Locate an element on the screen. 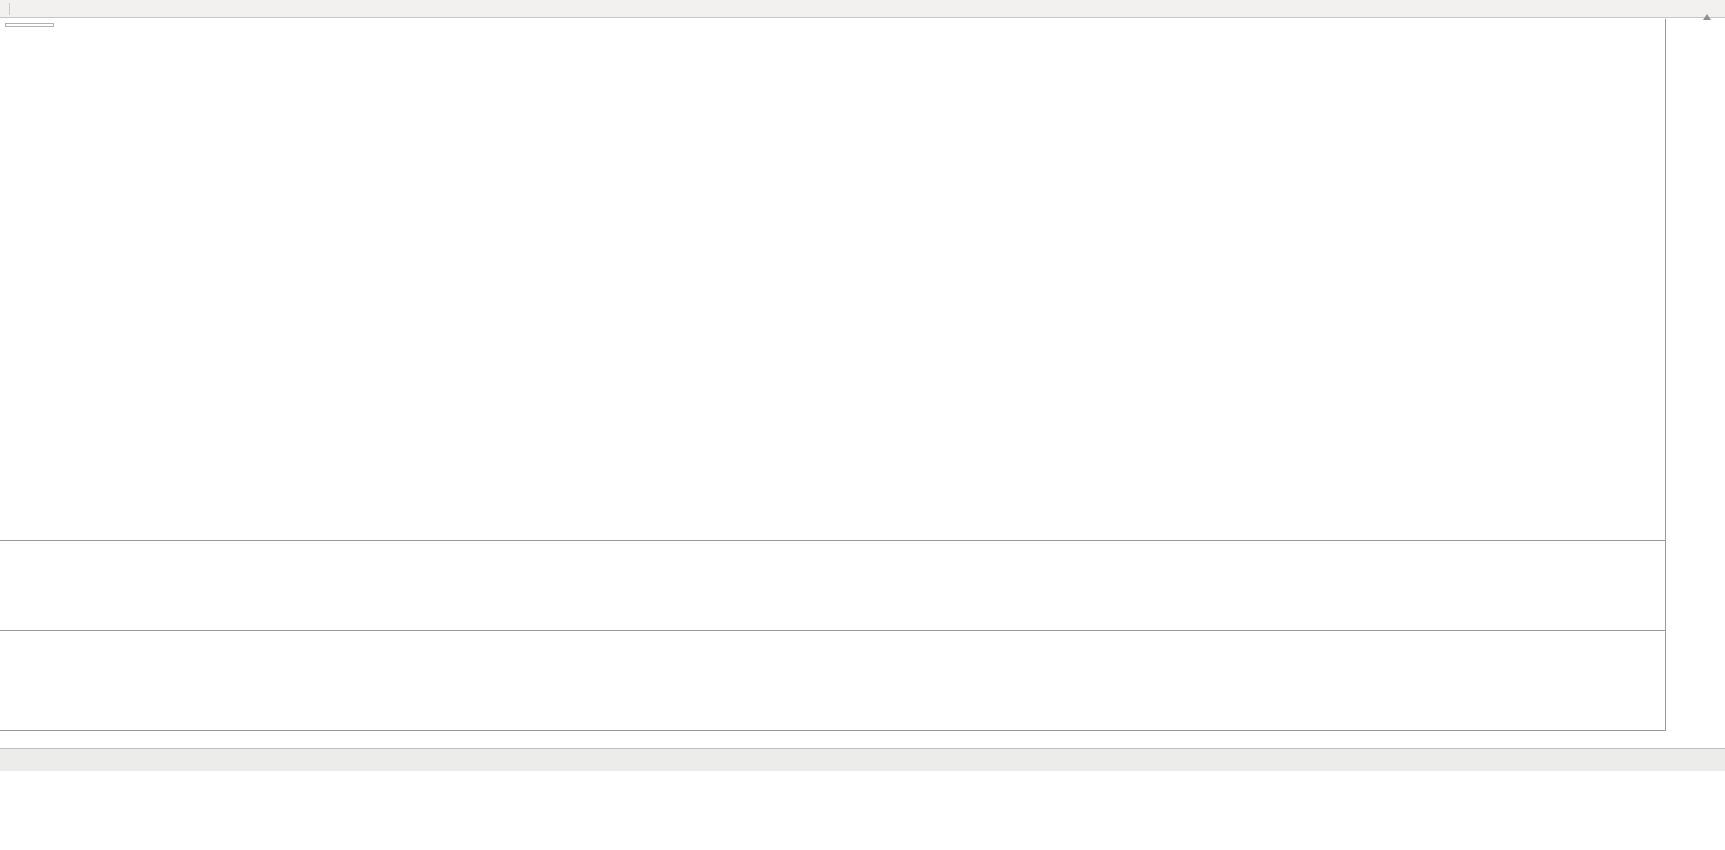  top-toolbar is located at coordinates (862, 9).